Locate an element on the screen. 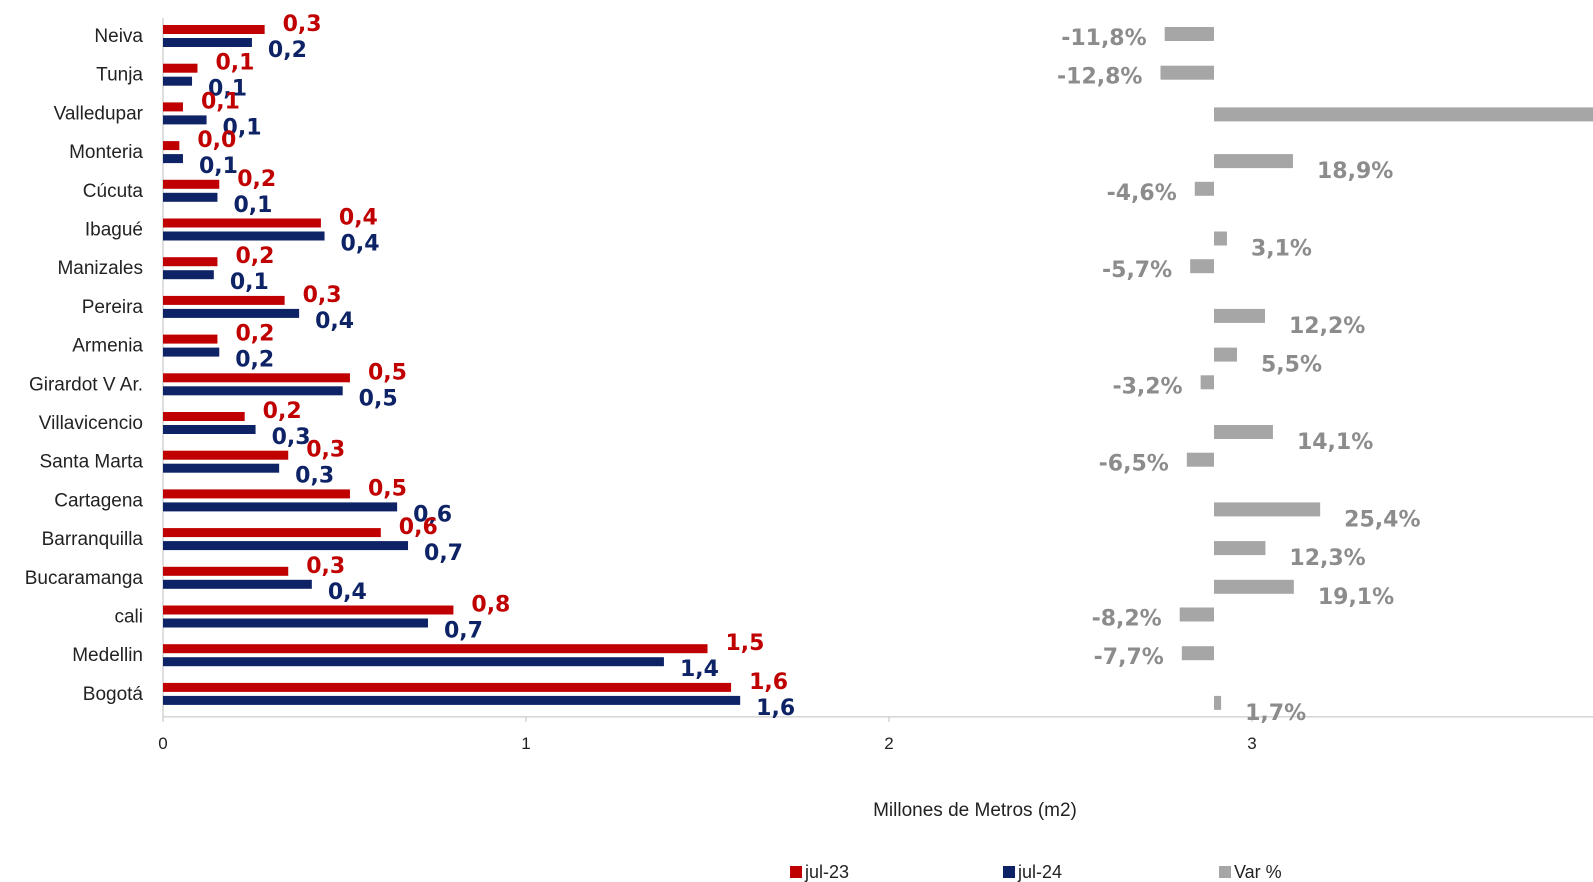  category-label: Santa Marta is located at coordinates (92, 462).